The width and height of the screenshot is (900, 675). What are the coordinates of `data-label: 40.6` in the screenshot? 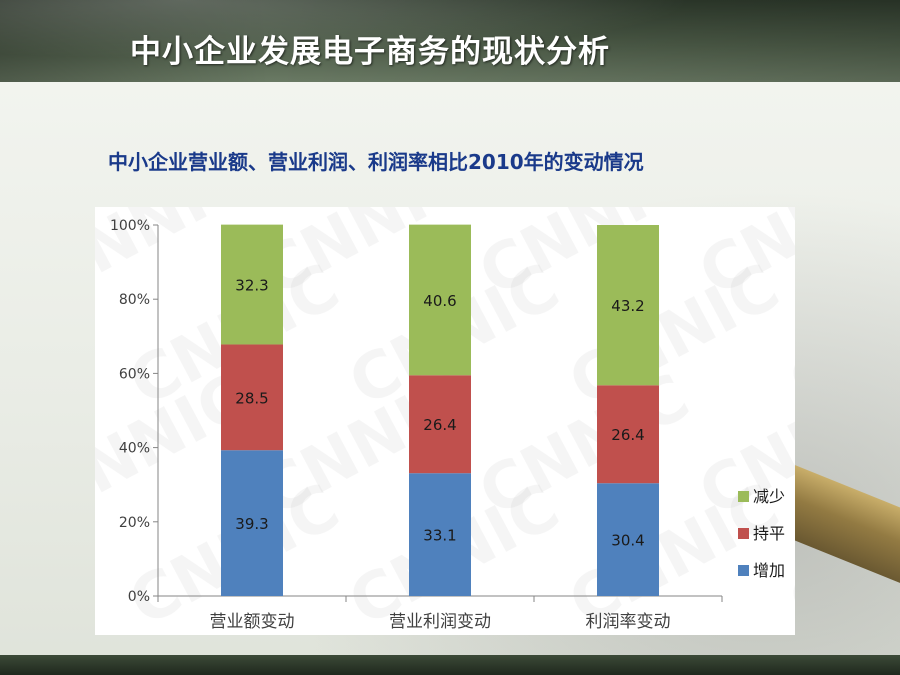 It's located at (439, 301).